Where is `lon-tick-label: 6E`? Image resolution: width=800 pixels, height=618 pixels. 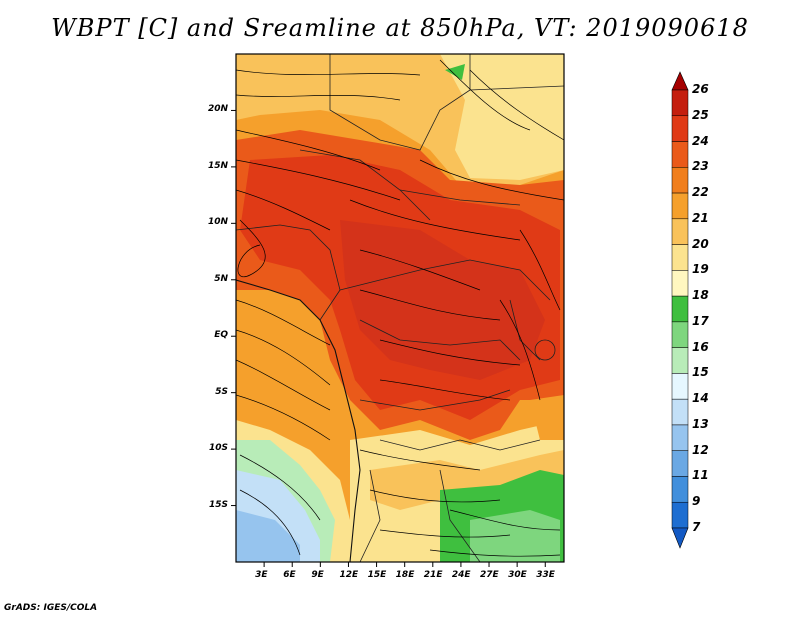
lon-tick-label: 6E is located at coordinates (289, 575).